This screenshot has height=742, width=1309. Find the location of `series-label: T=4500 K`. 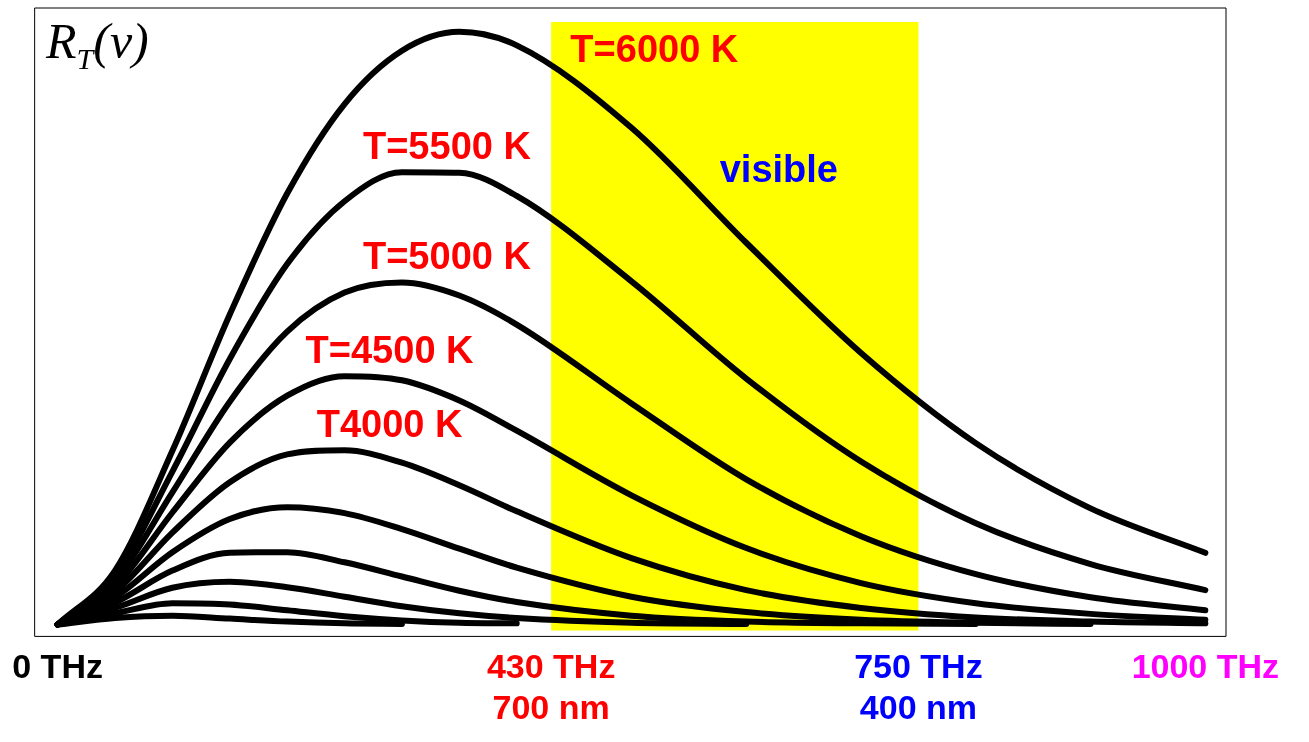

series-label: T=4500 K is located at coordinates (390, 349).